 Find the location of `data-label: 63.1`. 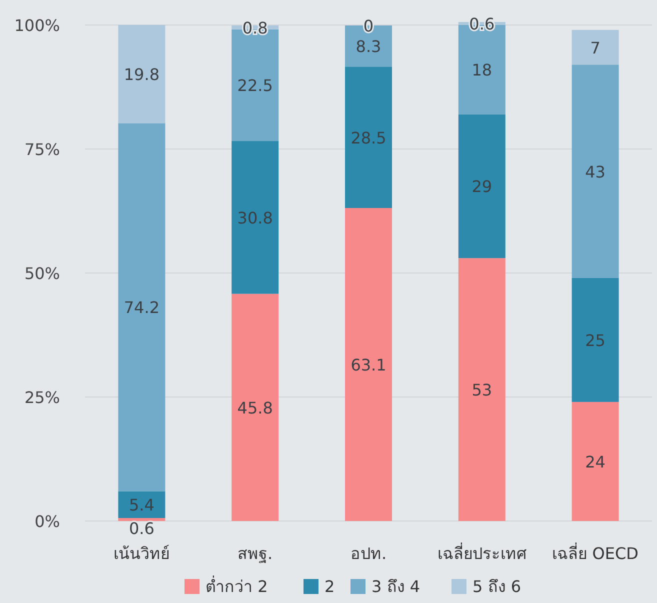

data-label: 63.1 is located at coordinates (368, 365).